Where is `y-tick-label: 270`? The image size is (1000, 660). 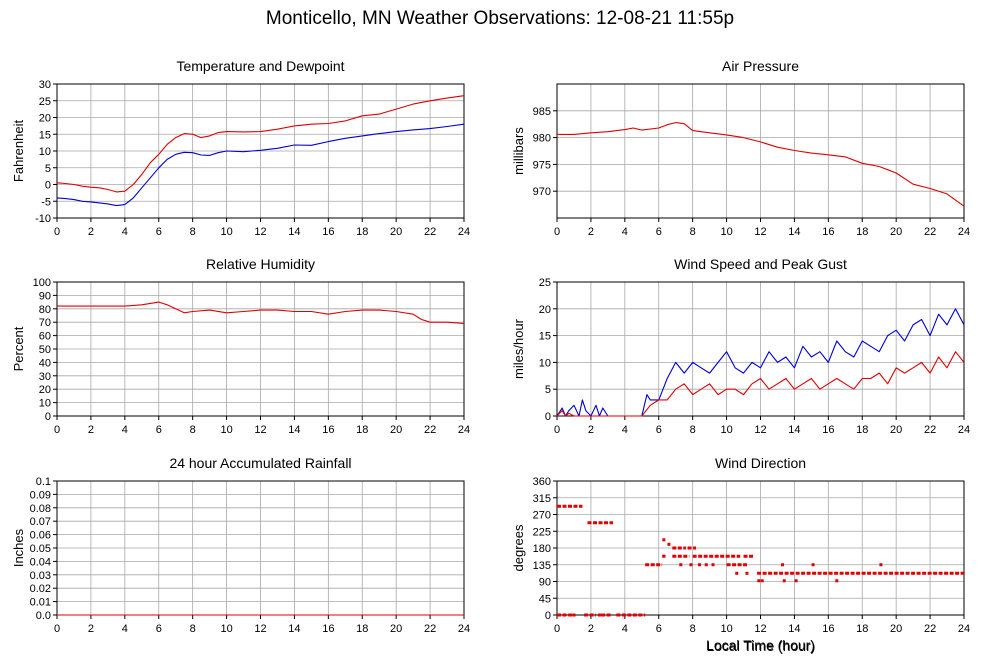
y-tick-label: 270 is located at coordinates (542, 516).